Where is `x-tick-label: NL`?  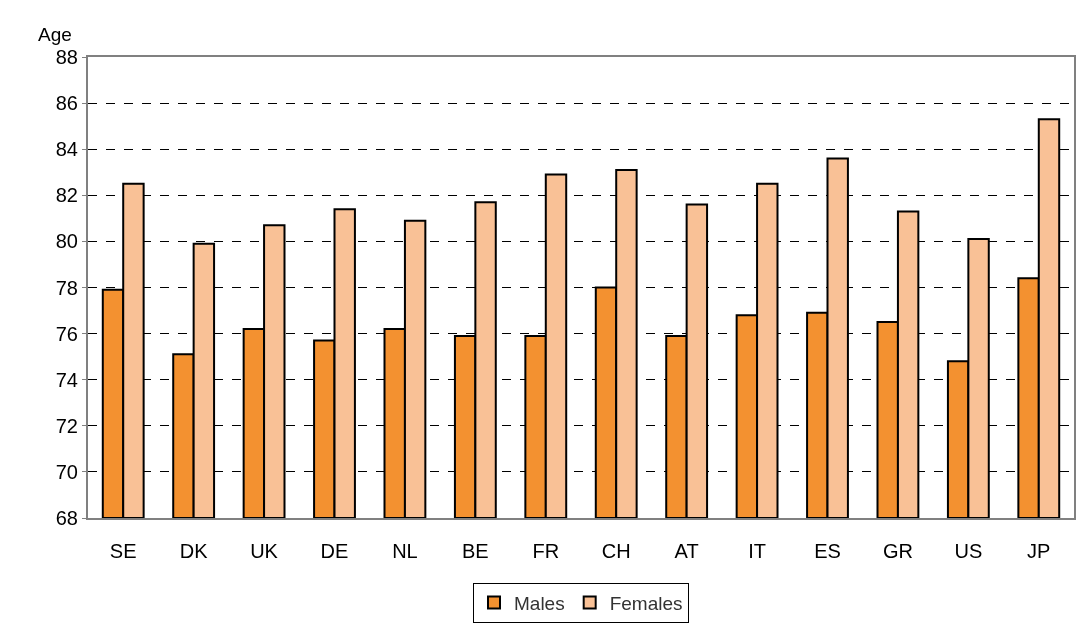
x-tick-label: NL is located at coordinates (405, 551).